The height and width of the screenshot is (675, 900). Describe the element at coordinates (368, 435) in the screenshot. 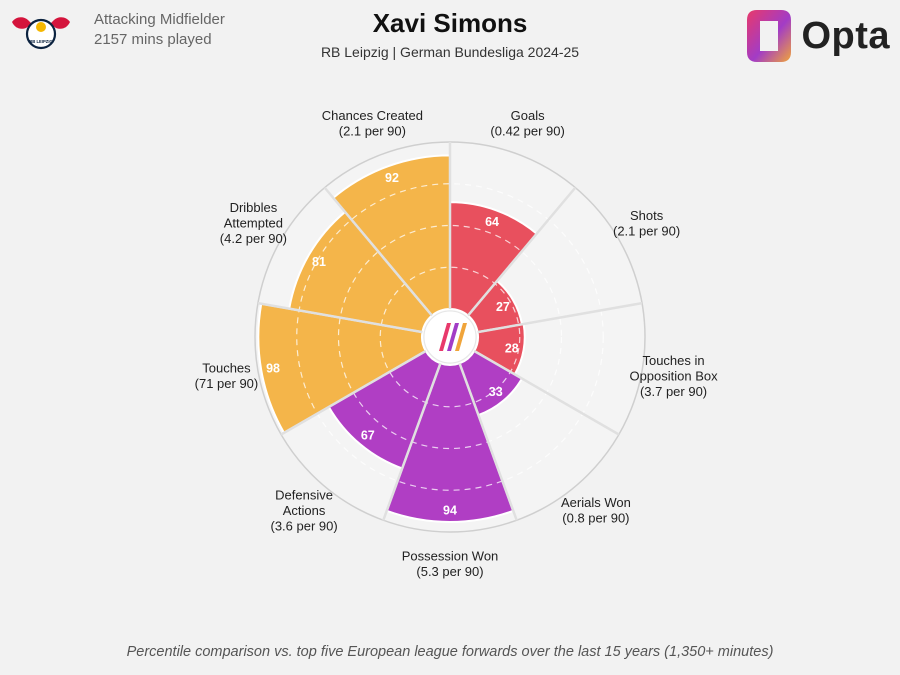

I see `value-label: 67` at that location.